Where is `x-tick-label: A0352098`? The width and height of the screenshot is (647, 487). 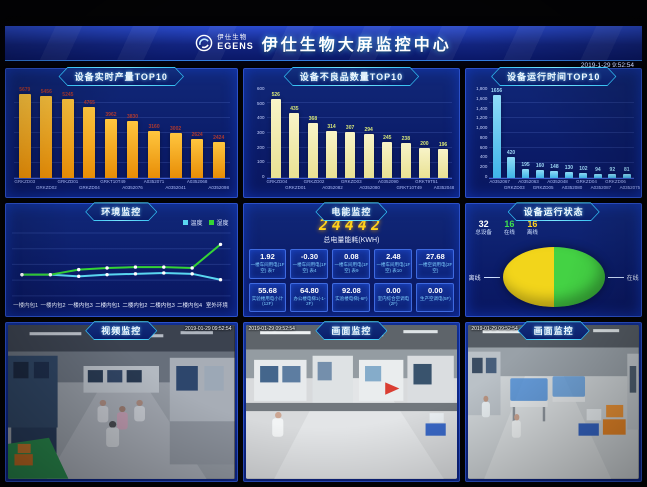
x-tick-label: A0352098 is located at coordinates (218, 188).